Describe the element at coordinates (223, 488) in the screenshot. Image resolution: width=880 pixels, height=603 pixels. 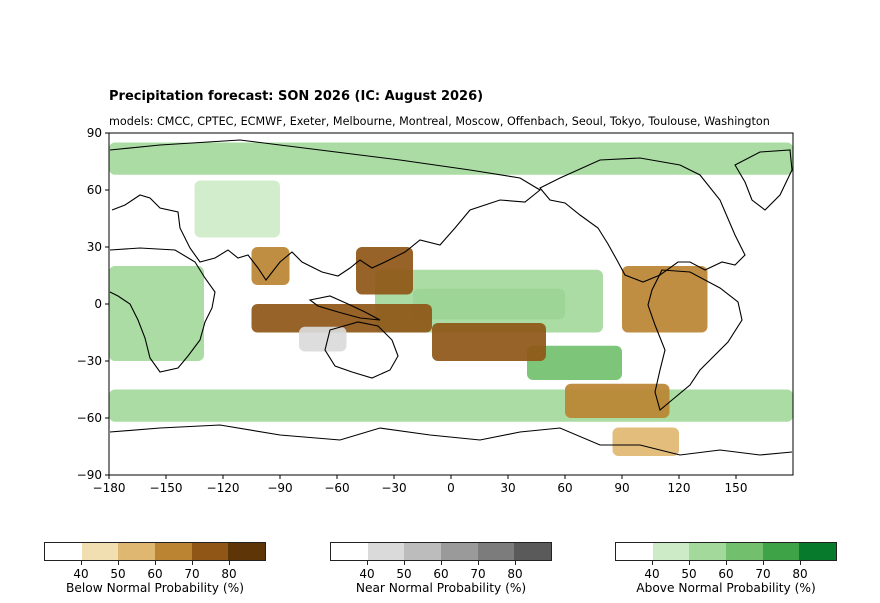
I see `x-tick-label: −120` at that location.